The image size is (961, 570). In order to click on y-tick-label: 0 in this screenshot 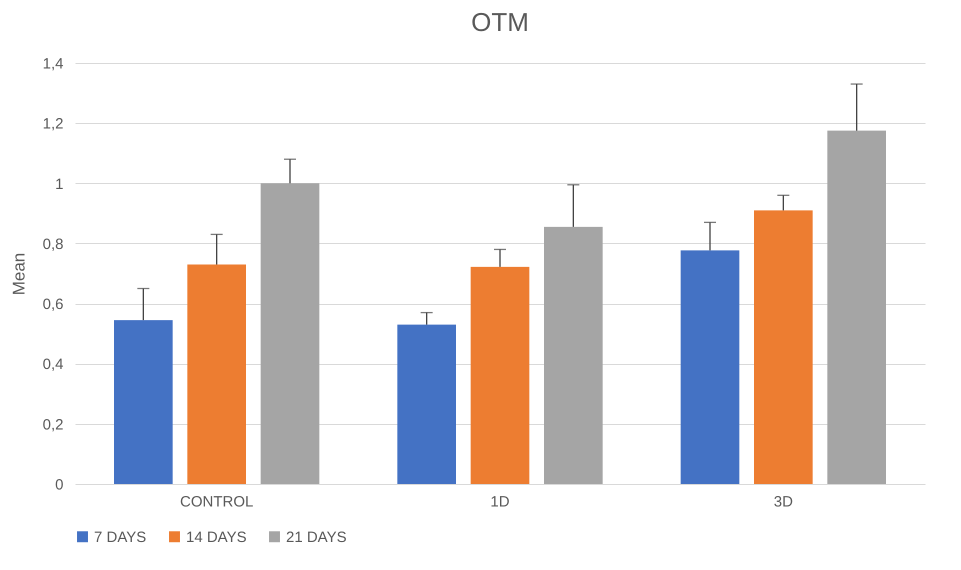, I will do `click(59, 485)`.